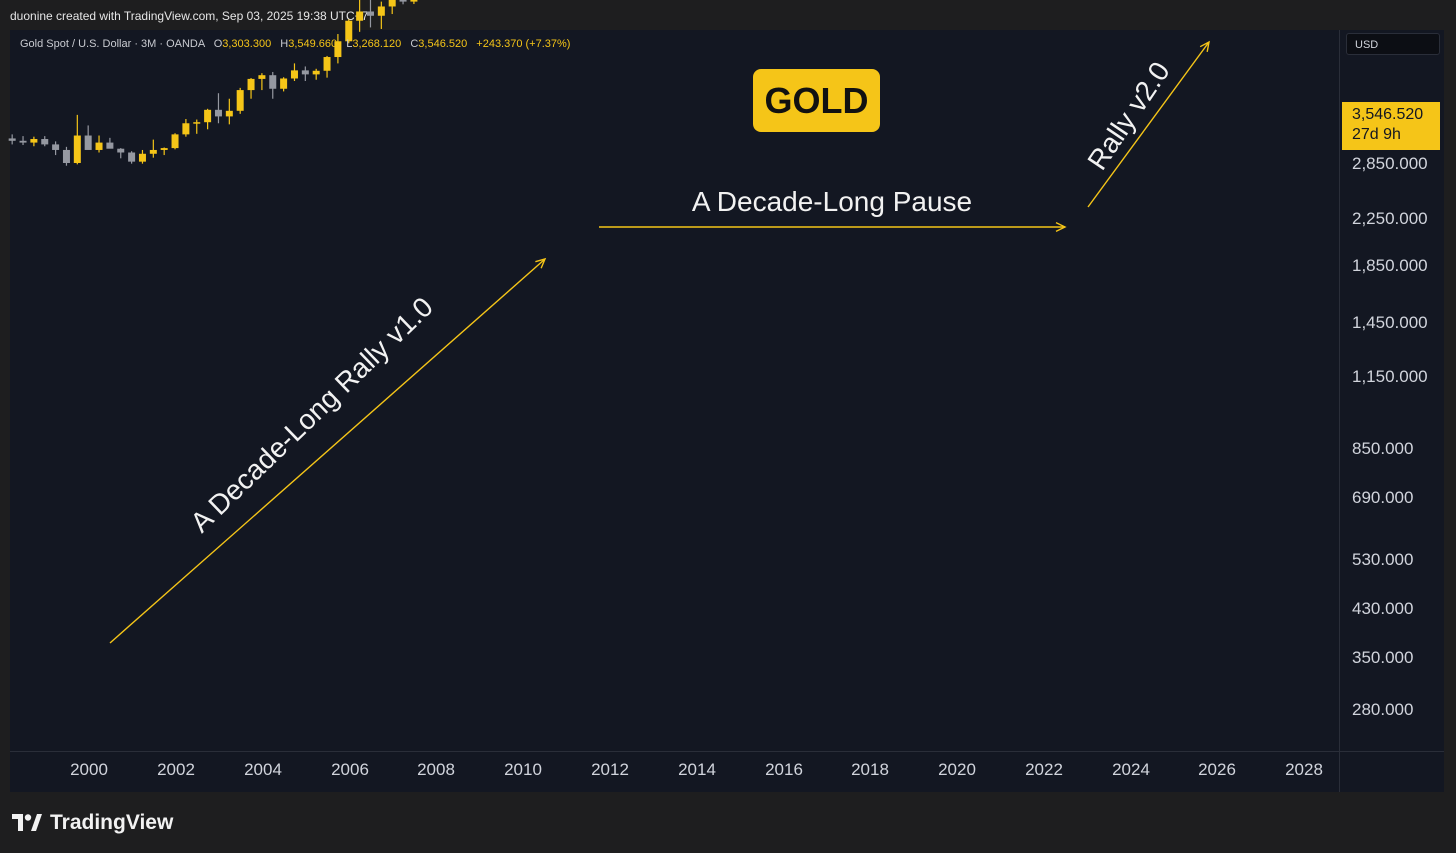 The image size is (1456, 853). What do you see at coordinates (349, 44) in the screenshot?
I see `low-label: L` at bounding box center [349, 44].